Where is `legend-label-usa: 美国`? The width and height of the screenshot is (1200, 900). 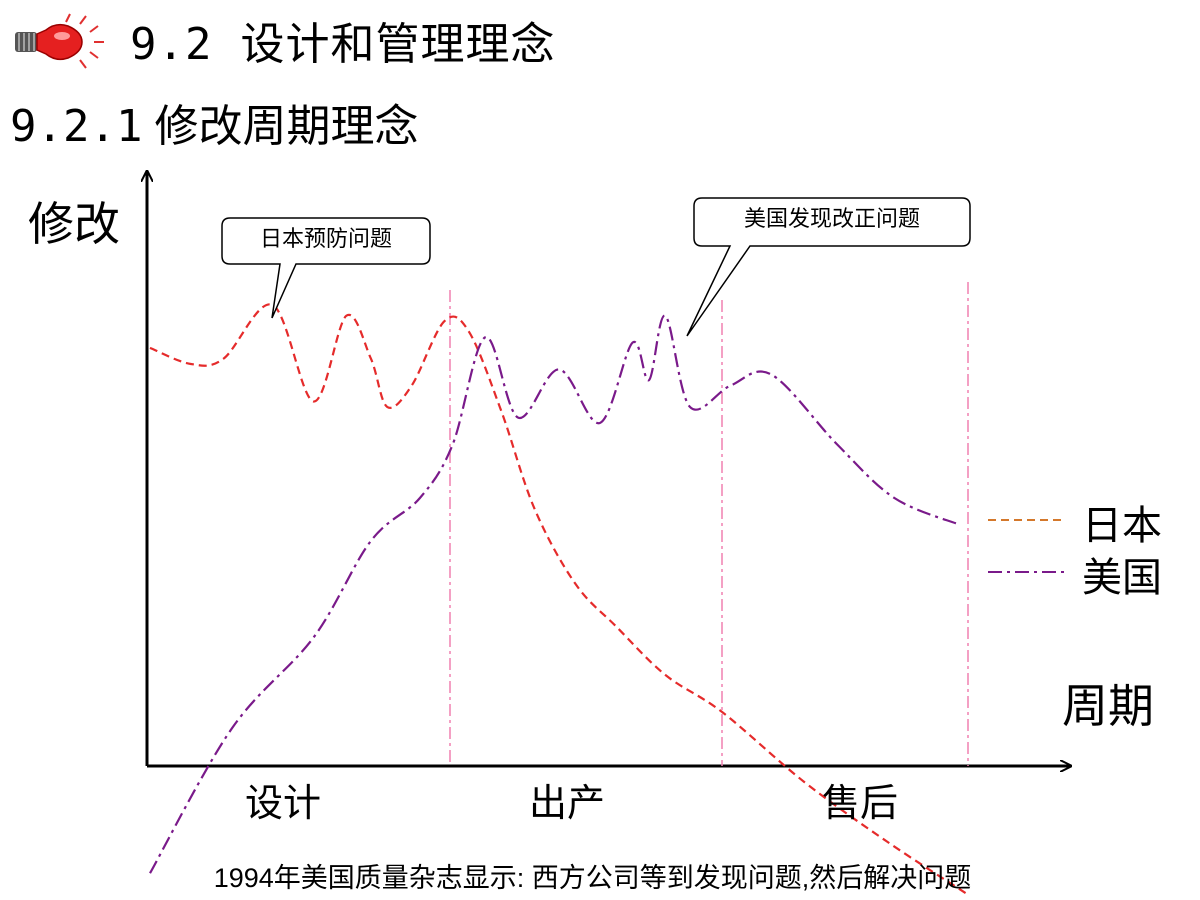 legend-label-usa: 美国 is located at coordinates (1122, 578).